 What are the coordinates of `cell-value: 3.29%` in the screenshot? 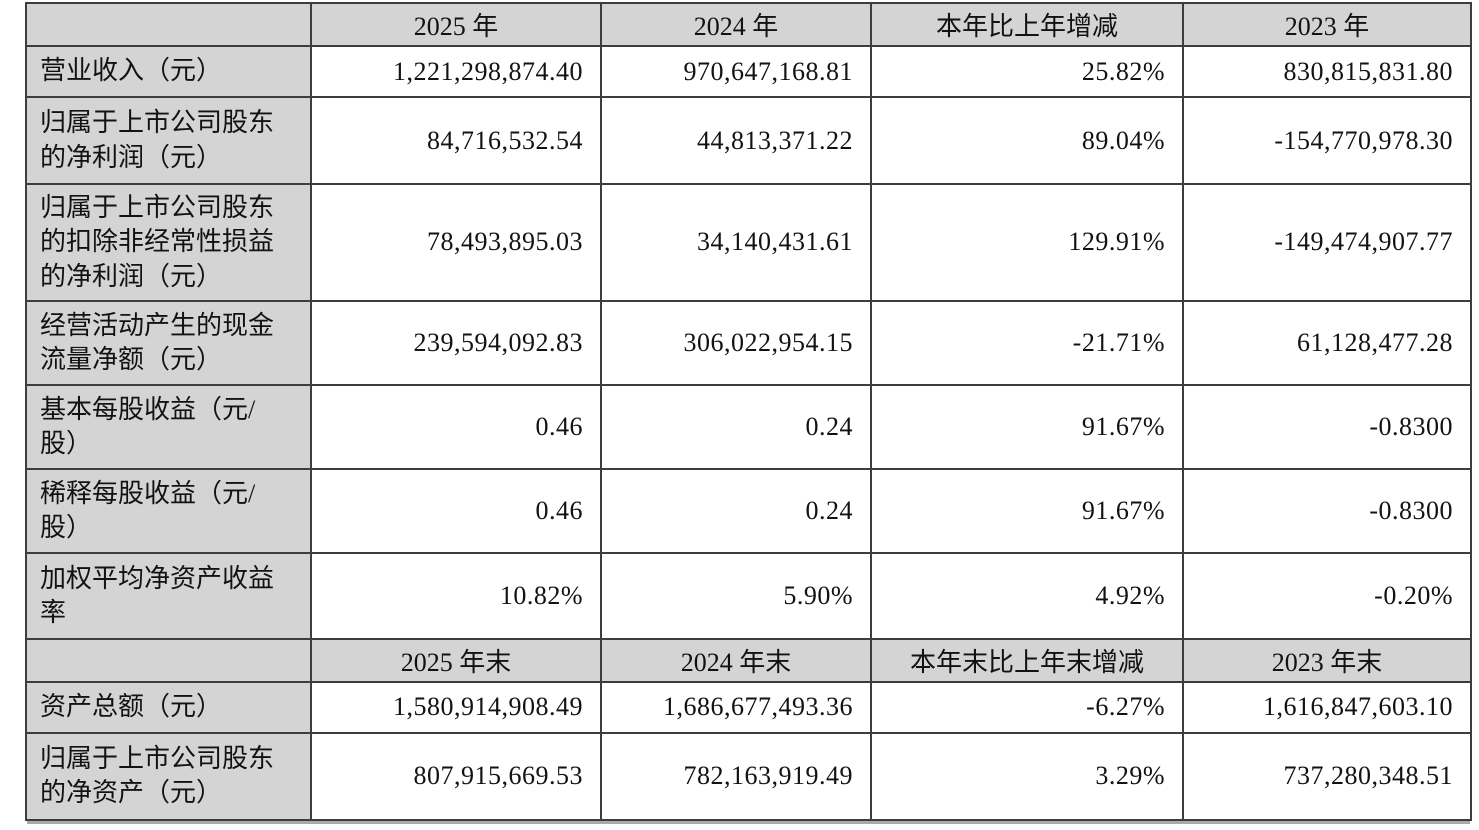 It's located at (1027, 776).